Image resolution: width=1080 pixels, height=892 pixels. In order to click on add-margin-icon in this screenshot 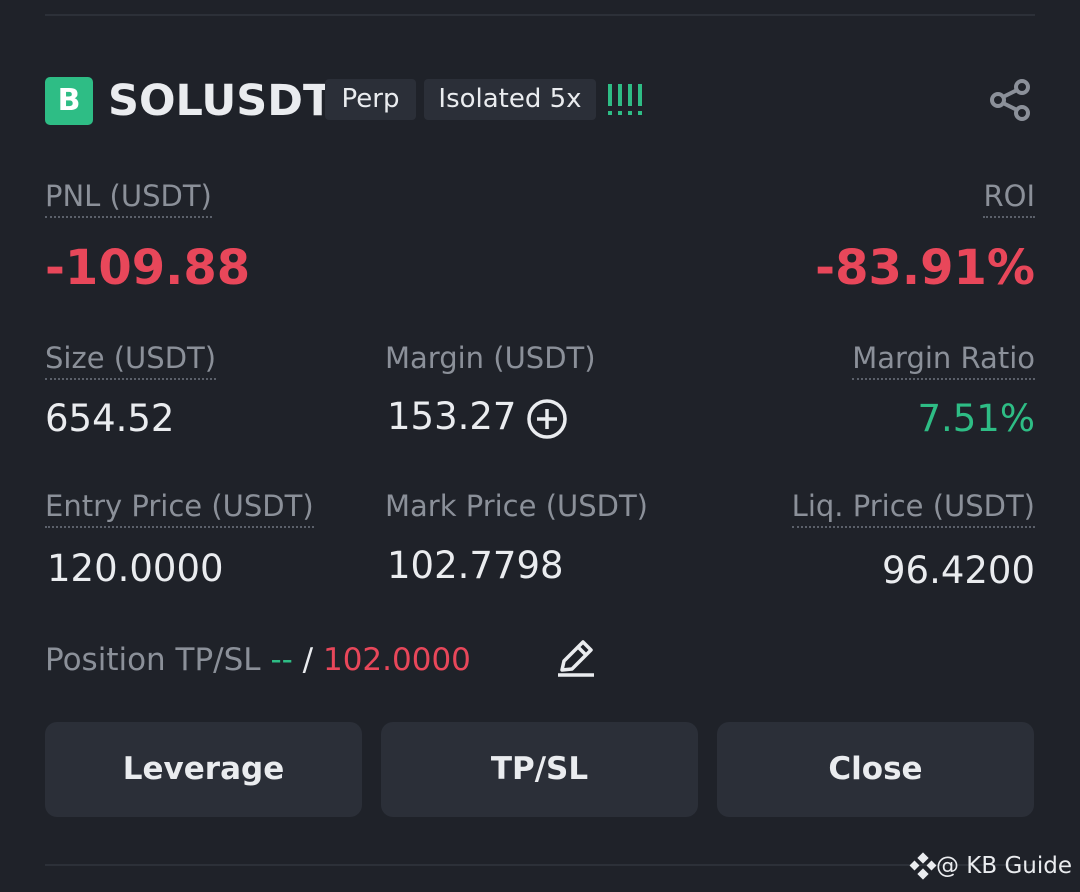, I will do `click(547, 419)`.